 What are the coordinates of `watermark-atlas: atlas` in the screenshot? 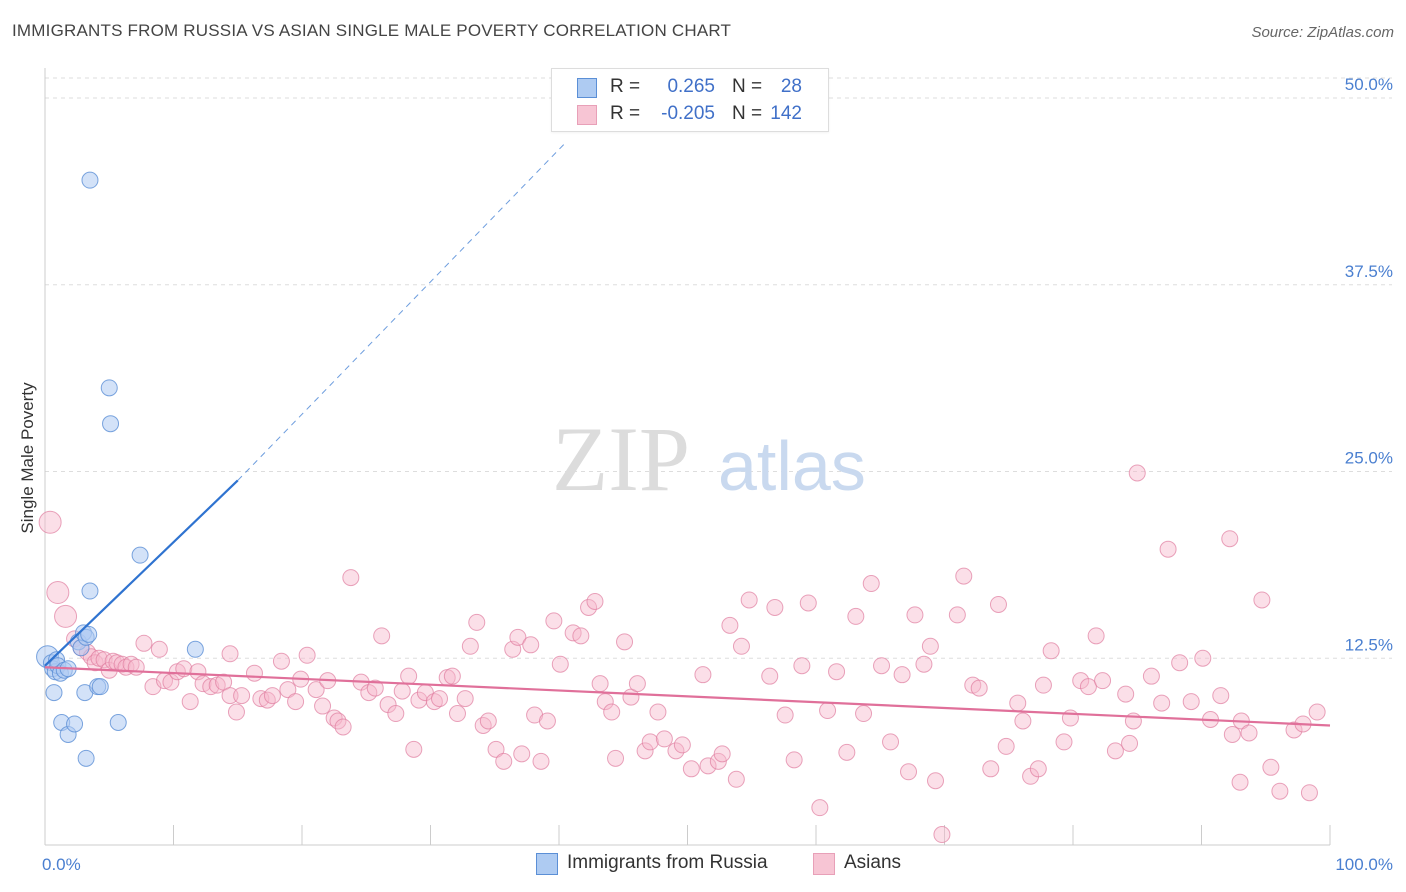 It's located at (792, 466).